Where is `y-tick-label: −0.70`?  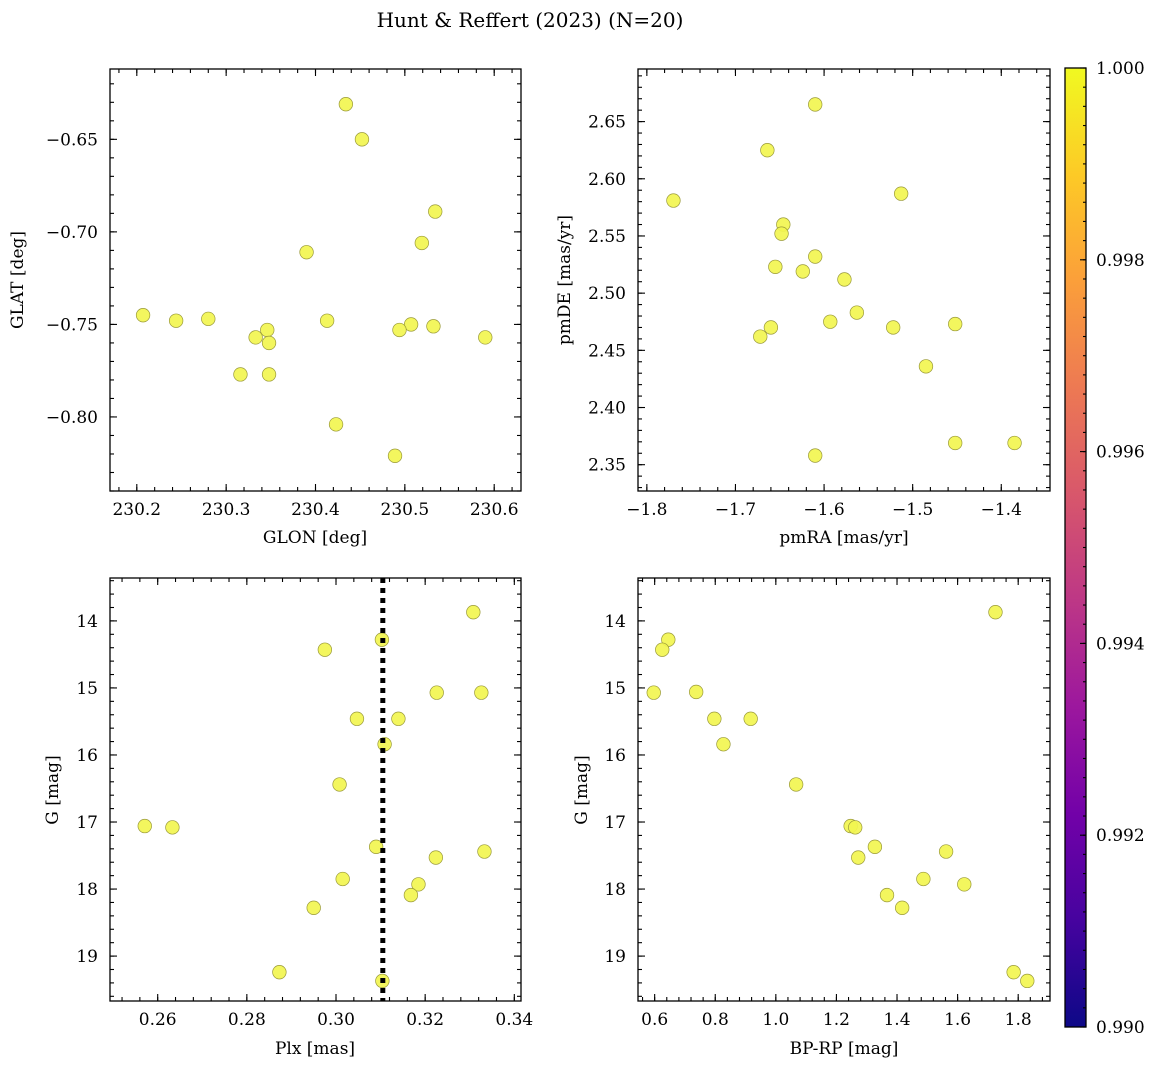
y-tick-label: −0.70 is located at coordinates (72, 233).